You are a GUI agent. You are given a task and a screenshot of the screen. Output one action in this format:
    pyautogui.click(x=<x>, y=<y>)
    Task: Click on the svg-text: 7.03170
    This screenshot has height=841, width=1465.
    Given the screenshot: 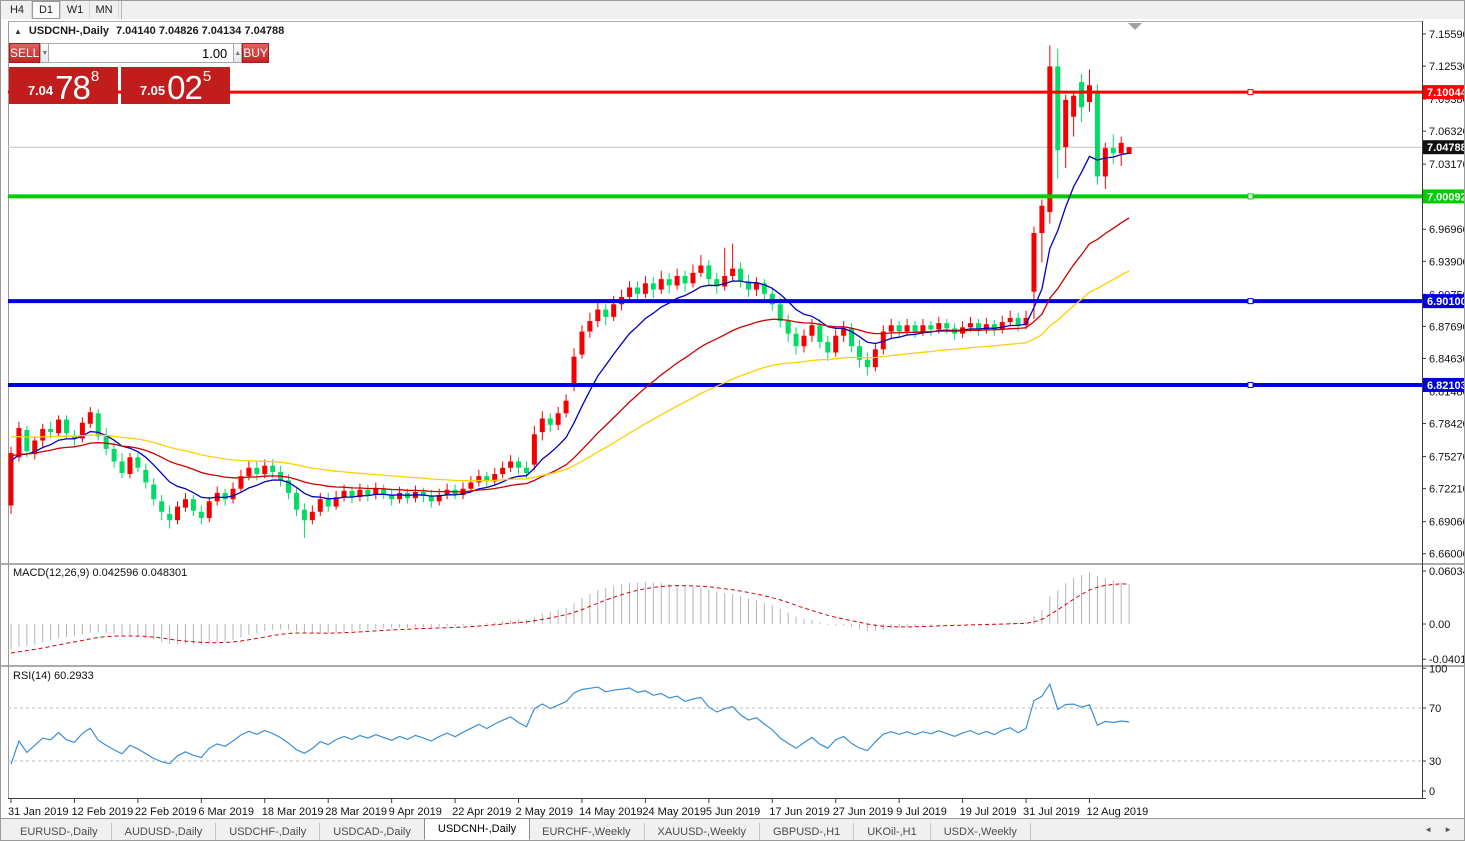 What is the action you would take?
    pyautogui.click(x=1447, y=165)
    